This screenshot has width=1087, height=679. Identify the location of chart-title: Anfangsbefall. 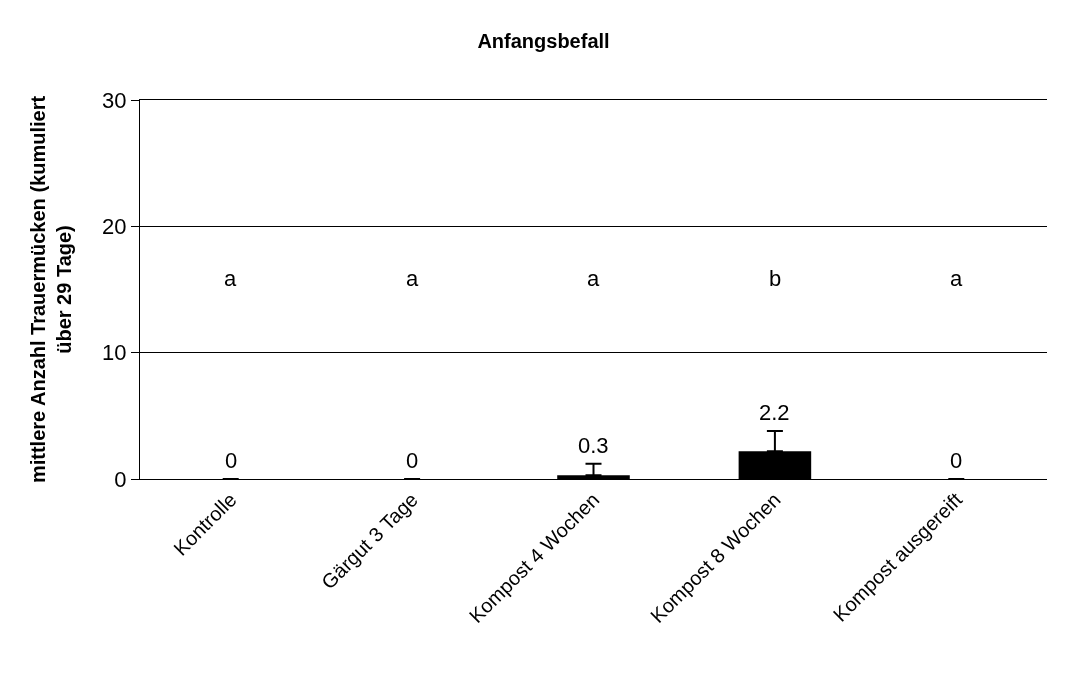
(543, 40).